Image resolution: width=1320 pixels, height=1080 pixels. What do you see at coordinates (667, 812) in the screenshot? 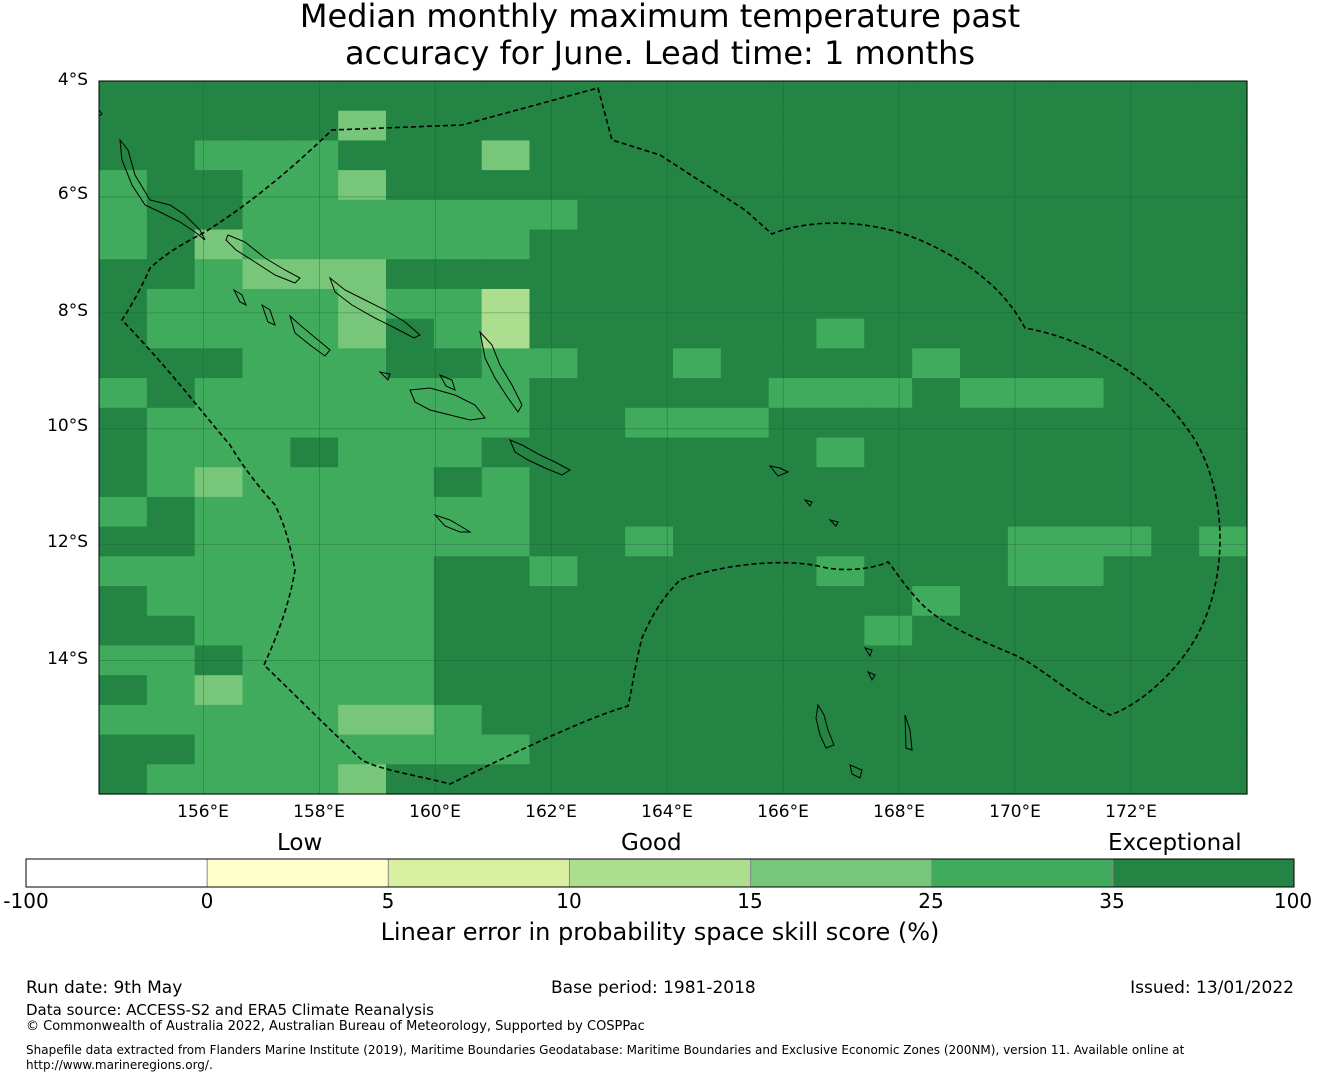
I see `lon-label-164e: 164°E` at bounding box center [667, 812].